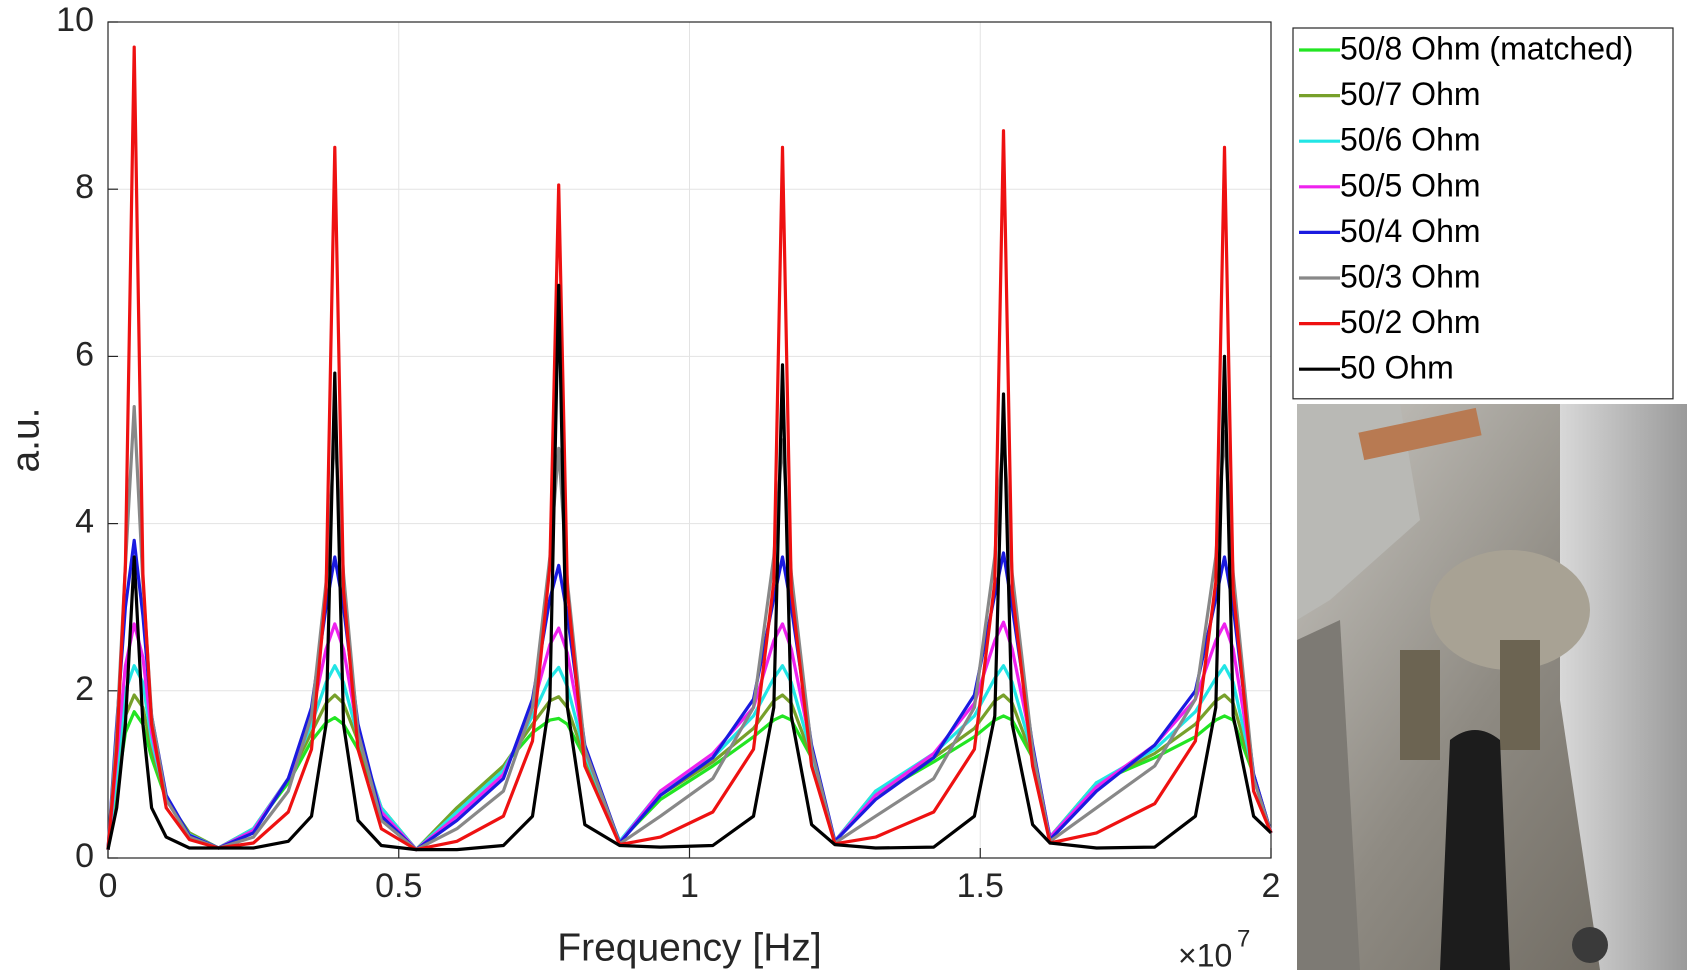 This screenshot has height=975, width=1687. What do you see at coordinates (1271, 886) in the screenshot?
I see `x-tick-label: 2` at bounding box center [1271, 886].